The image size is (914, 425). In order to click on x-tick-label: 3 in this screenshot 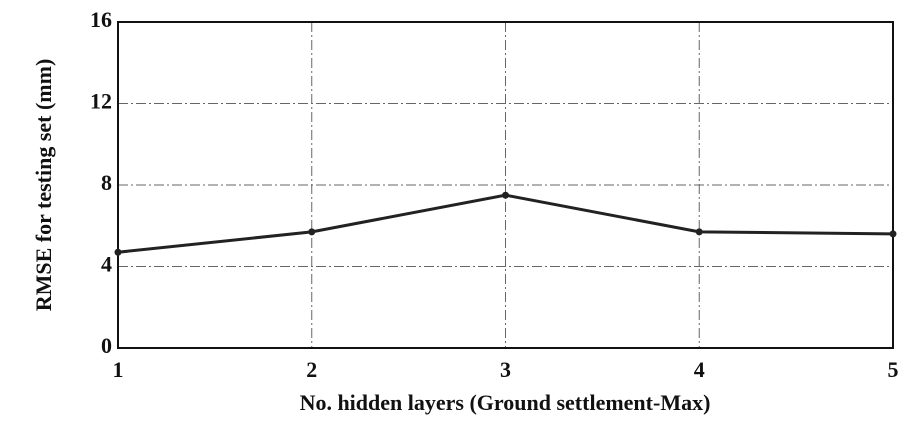, I will do `click(505, 369)`.